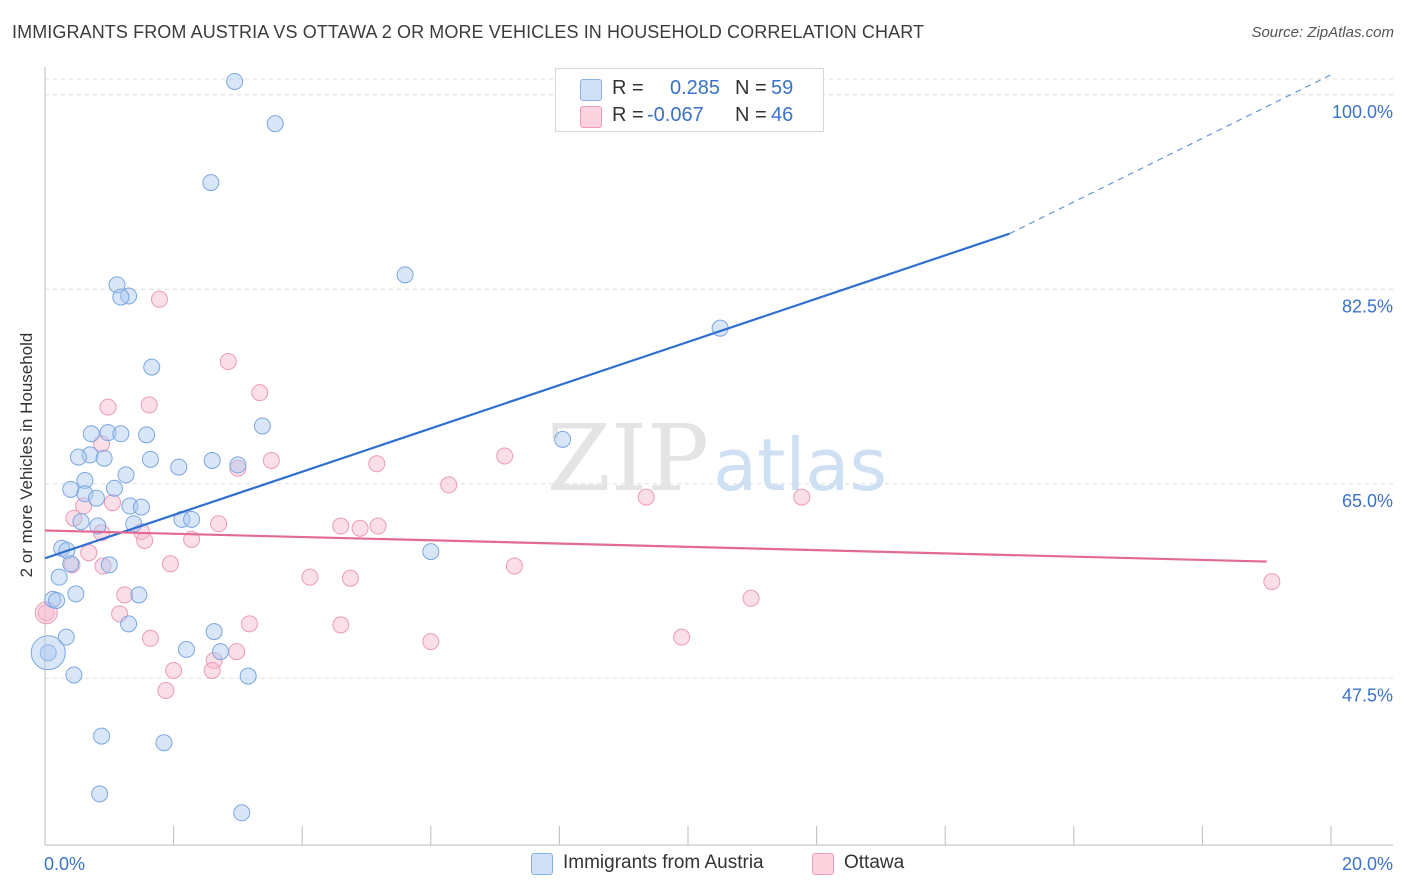 This screenshot has width=1406, height=892. Describe the element at coordinates (823, 864) in the screenshot. I see `bottom-legend-swatch-ottawa` at that location.